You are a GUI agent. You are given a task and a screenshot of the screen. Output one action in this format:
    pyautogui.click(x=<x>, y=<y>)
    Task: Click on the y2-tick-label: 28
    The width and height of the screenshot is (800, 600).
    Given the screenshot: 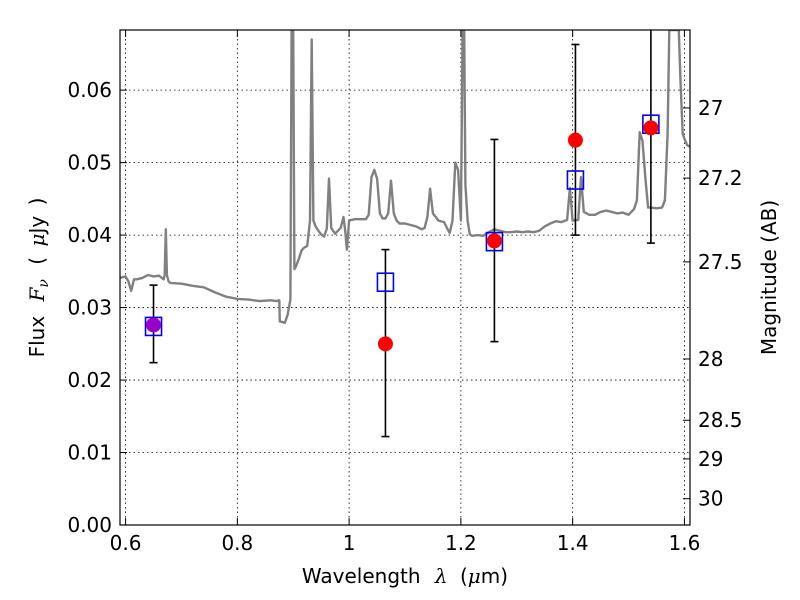 What is the action you would take?
    pyautogui.click(x=710, y=359)
    